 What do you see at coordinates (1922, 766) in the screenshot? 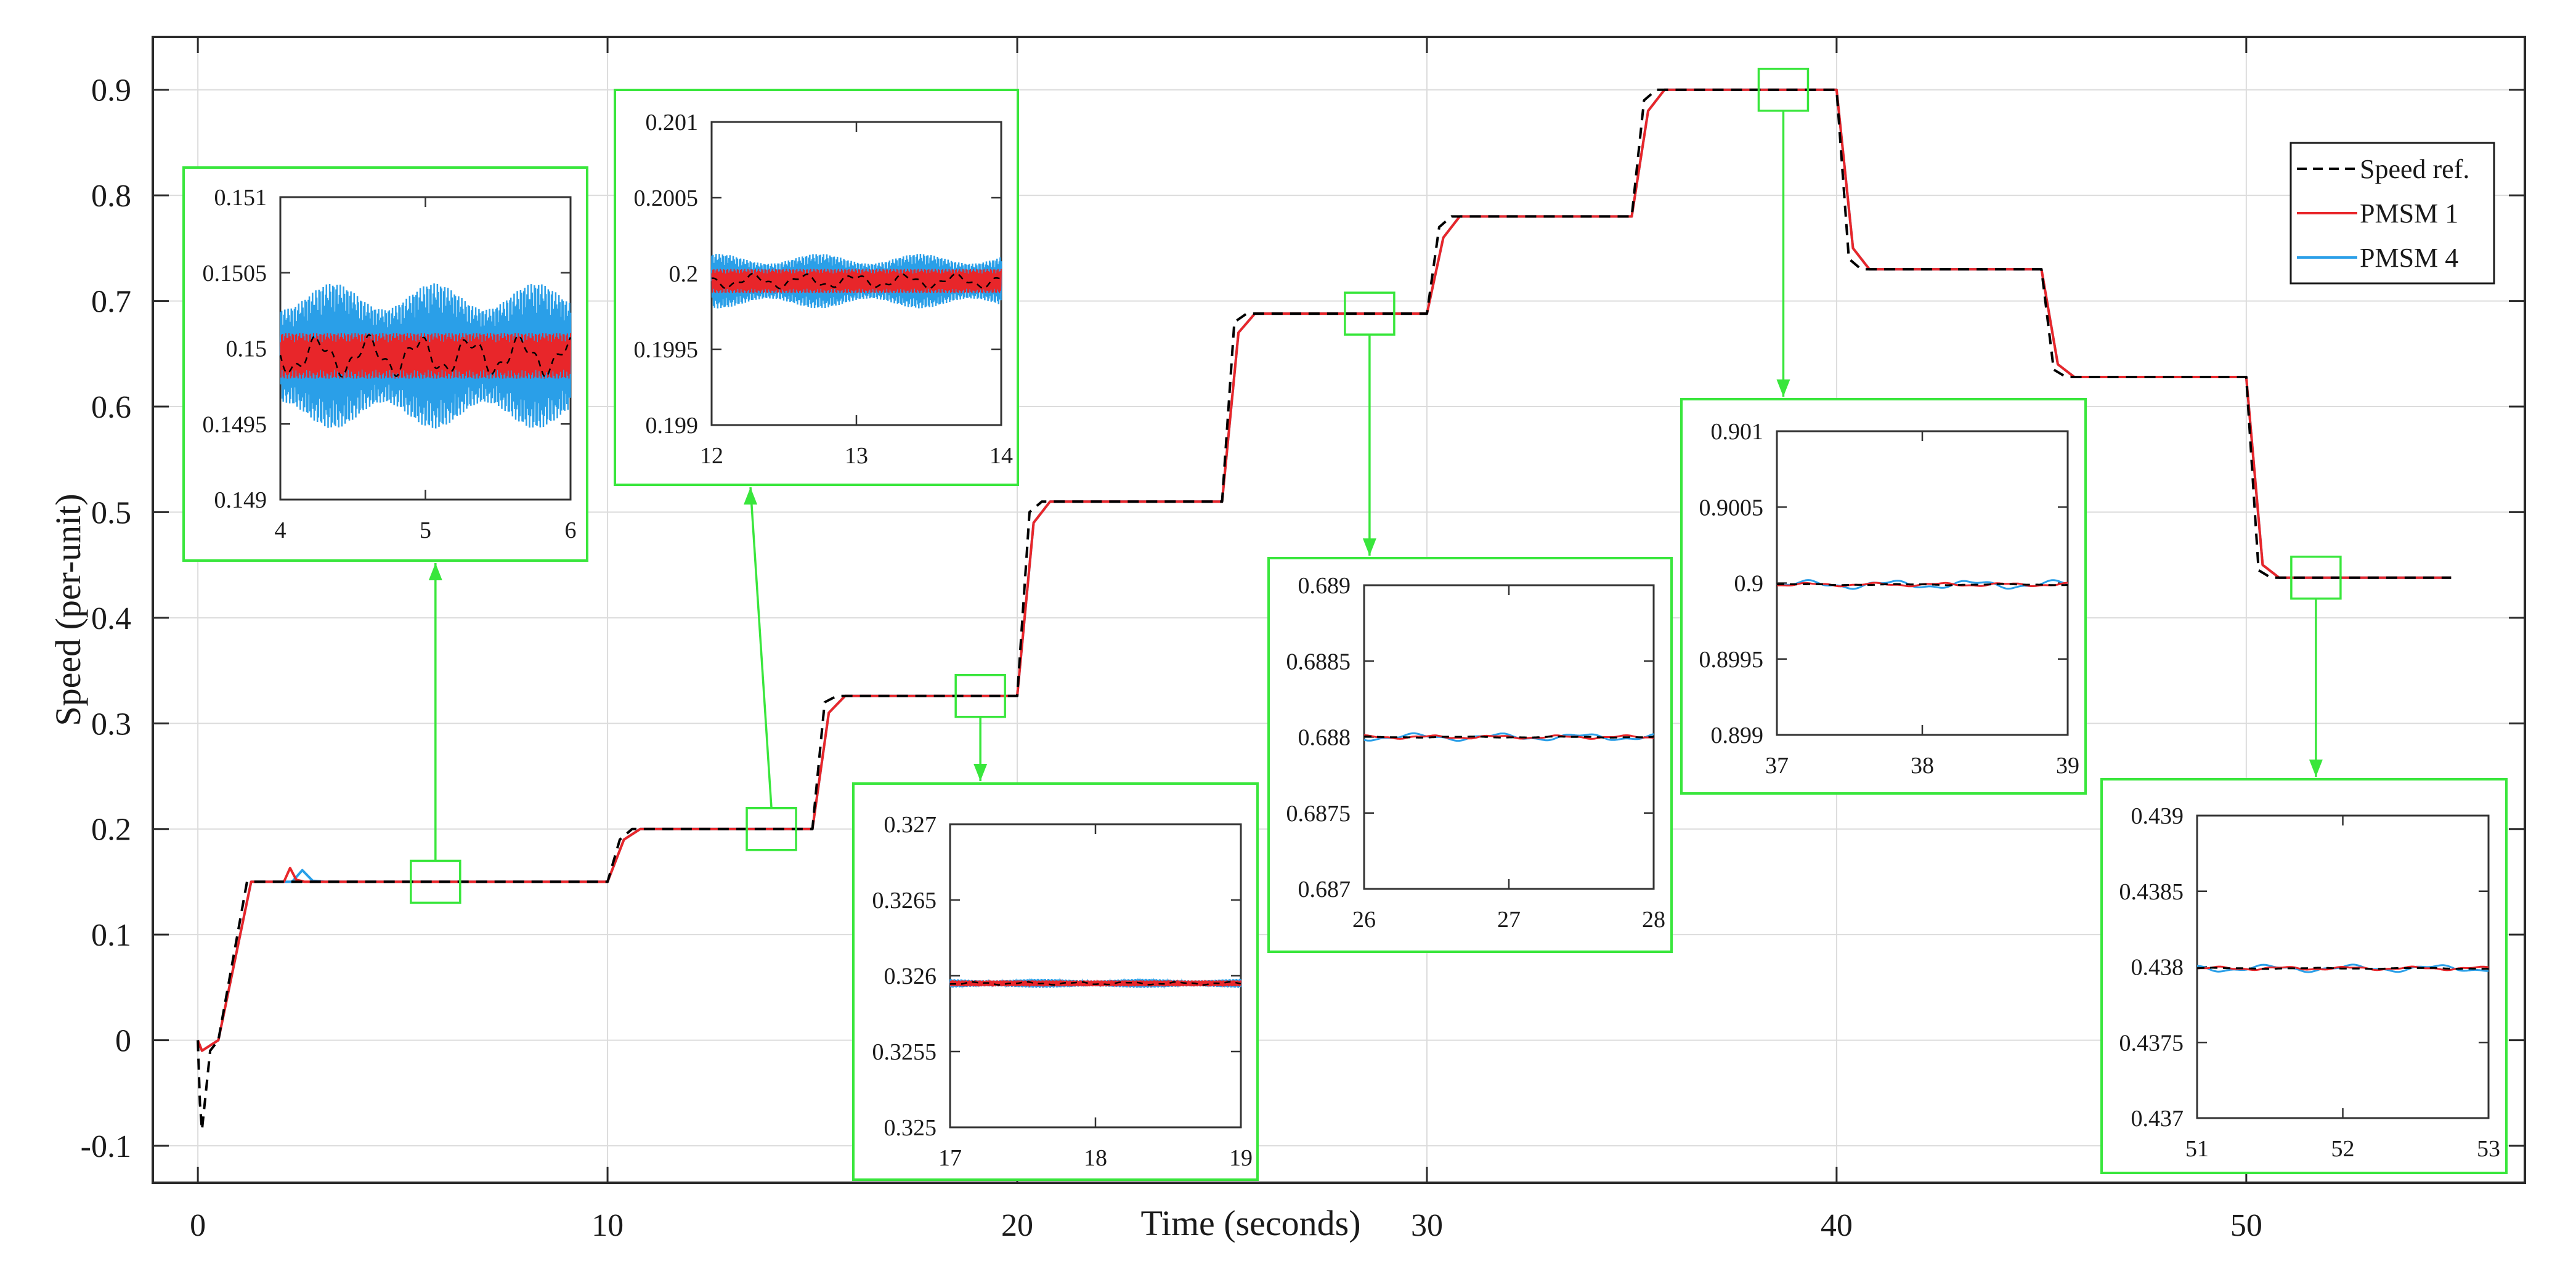
I see `zoom-x-tick-label: 38` at bounding box center [1922, 766].